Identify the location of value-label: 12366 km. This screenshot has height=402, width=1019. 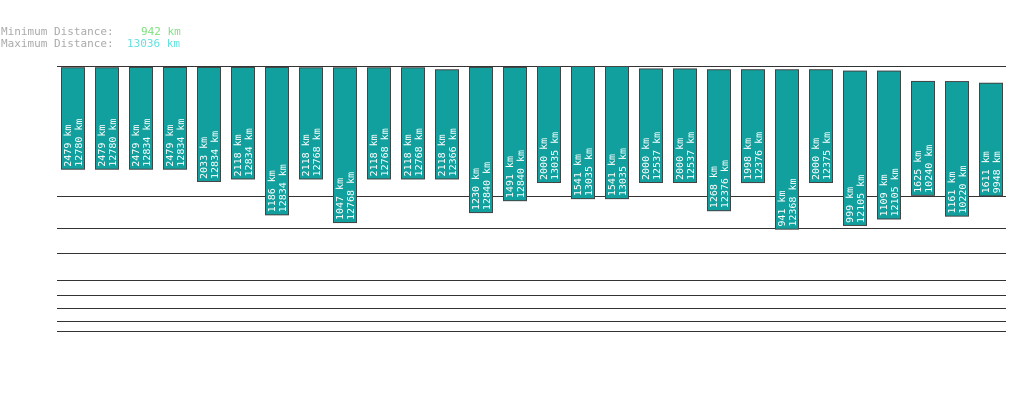
(453, 152).